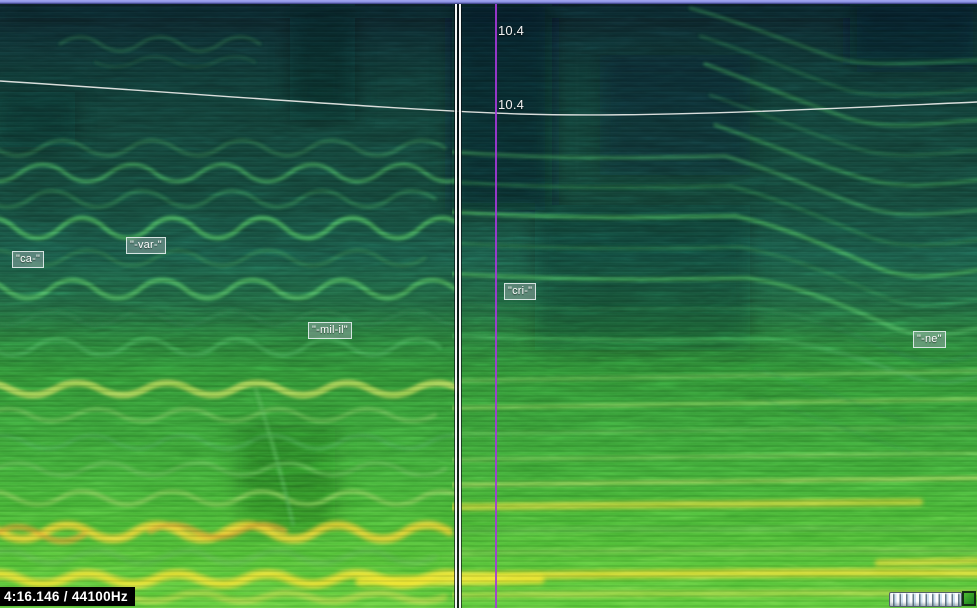 Image resolution: width=977 pixels, height=608 pixels. What do you see at coordinates (488, 2) in the screenshot?
I see `pane-top-border` at bounding box center [488, 2].